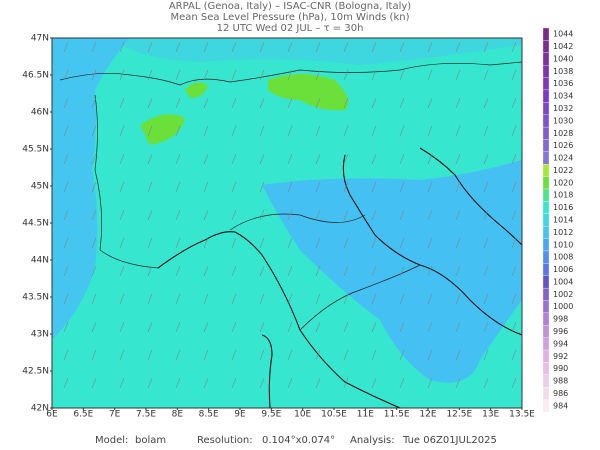 Image resolution: width=600 pixels, height=450 pixels. I want to click on lat-label: 44.5N, so click(35, 224).